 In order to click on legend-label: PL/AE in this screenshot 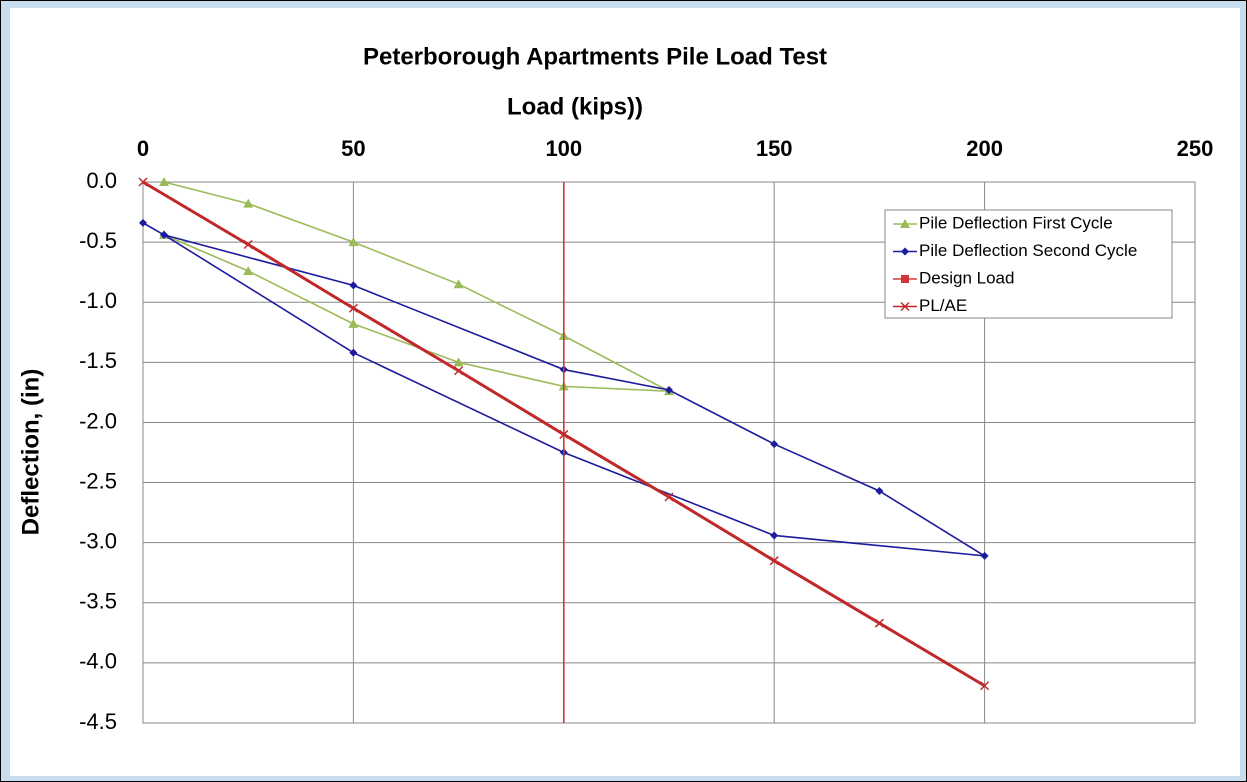, I will do `click(943, 305)`.